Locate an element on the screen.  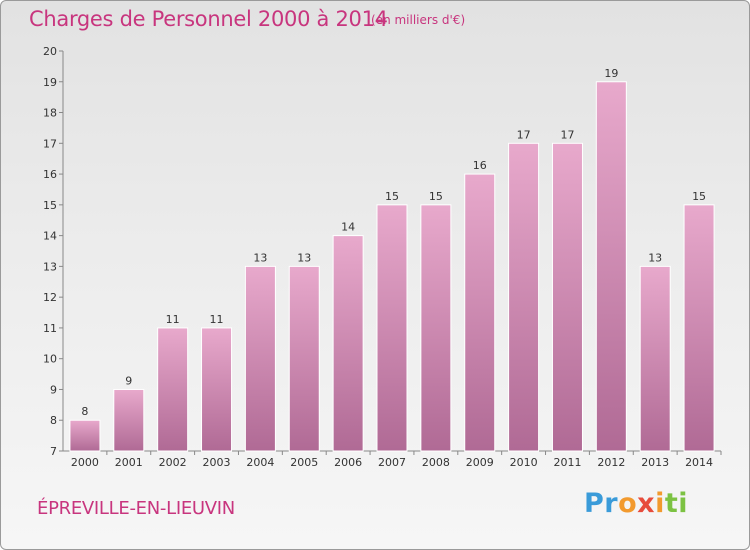
y-tick-label: 17 is located at coordinates (50, 143).